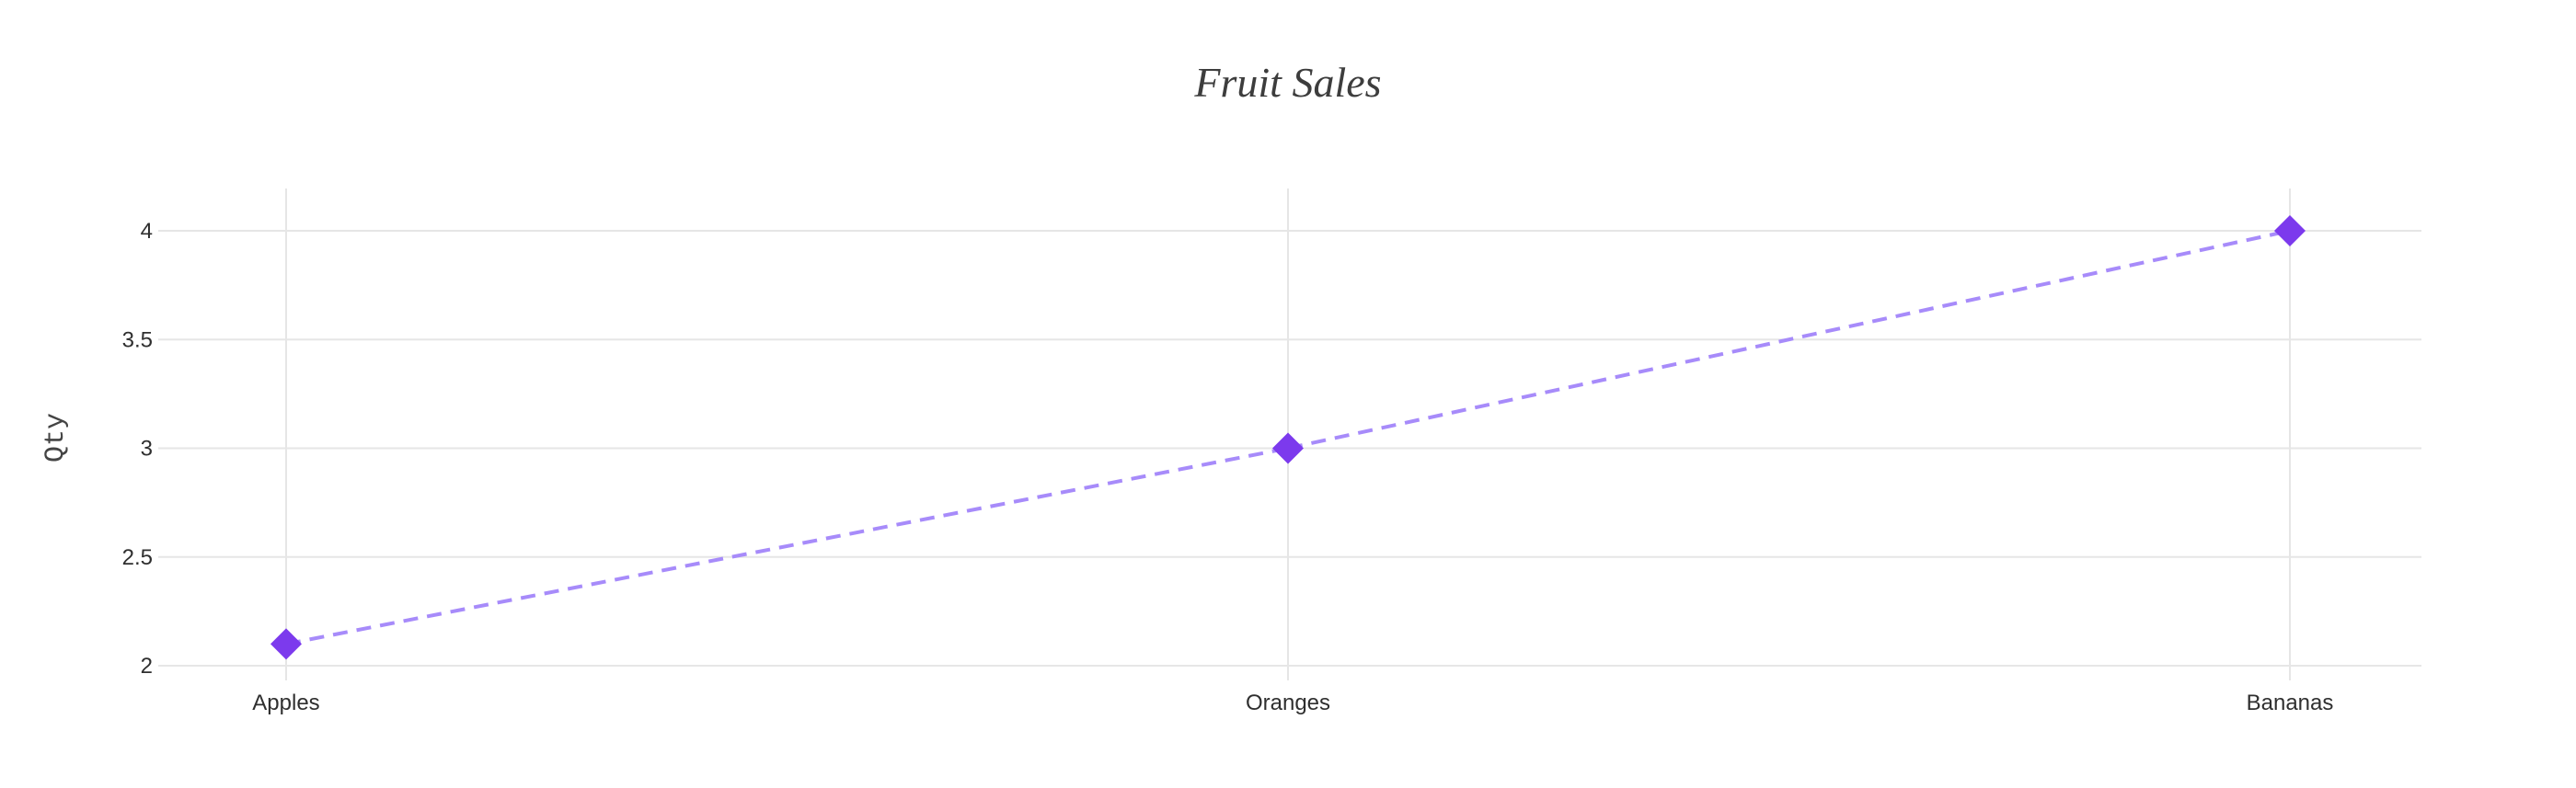 The height and width of the screenshot is (788, 2576). What do you see at coordinates (1288, 703) in the screenshot?
I see `x-tick-label: Oranges` at bounding box center [1288, 703].